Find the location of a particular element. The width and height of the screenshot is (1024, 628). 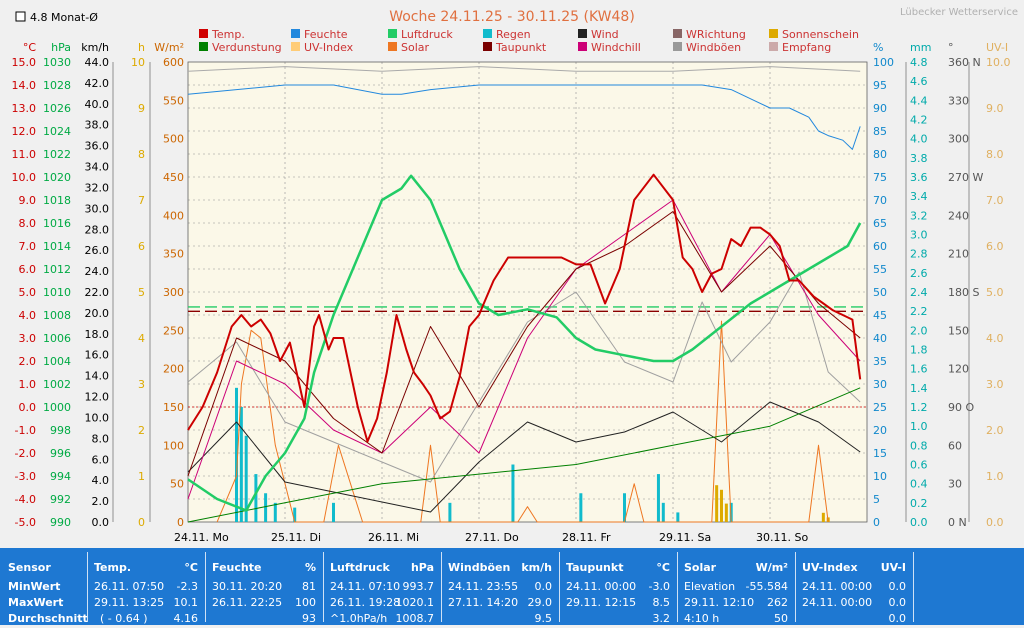

axis-tick-label: 4.0 is located at coordinates (101, 480).